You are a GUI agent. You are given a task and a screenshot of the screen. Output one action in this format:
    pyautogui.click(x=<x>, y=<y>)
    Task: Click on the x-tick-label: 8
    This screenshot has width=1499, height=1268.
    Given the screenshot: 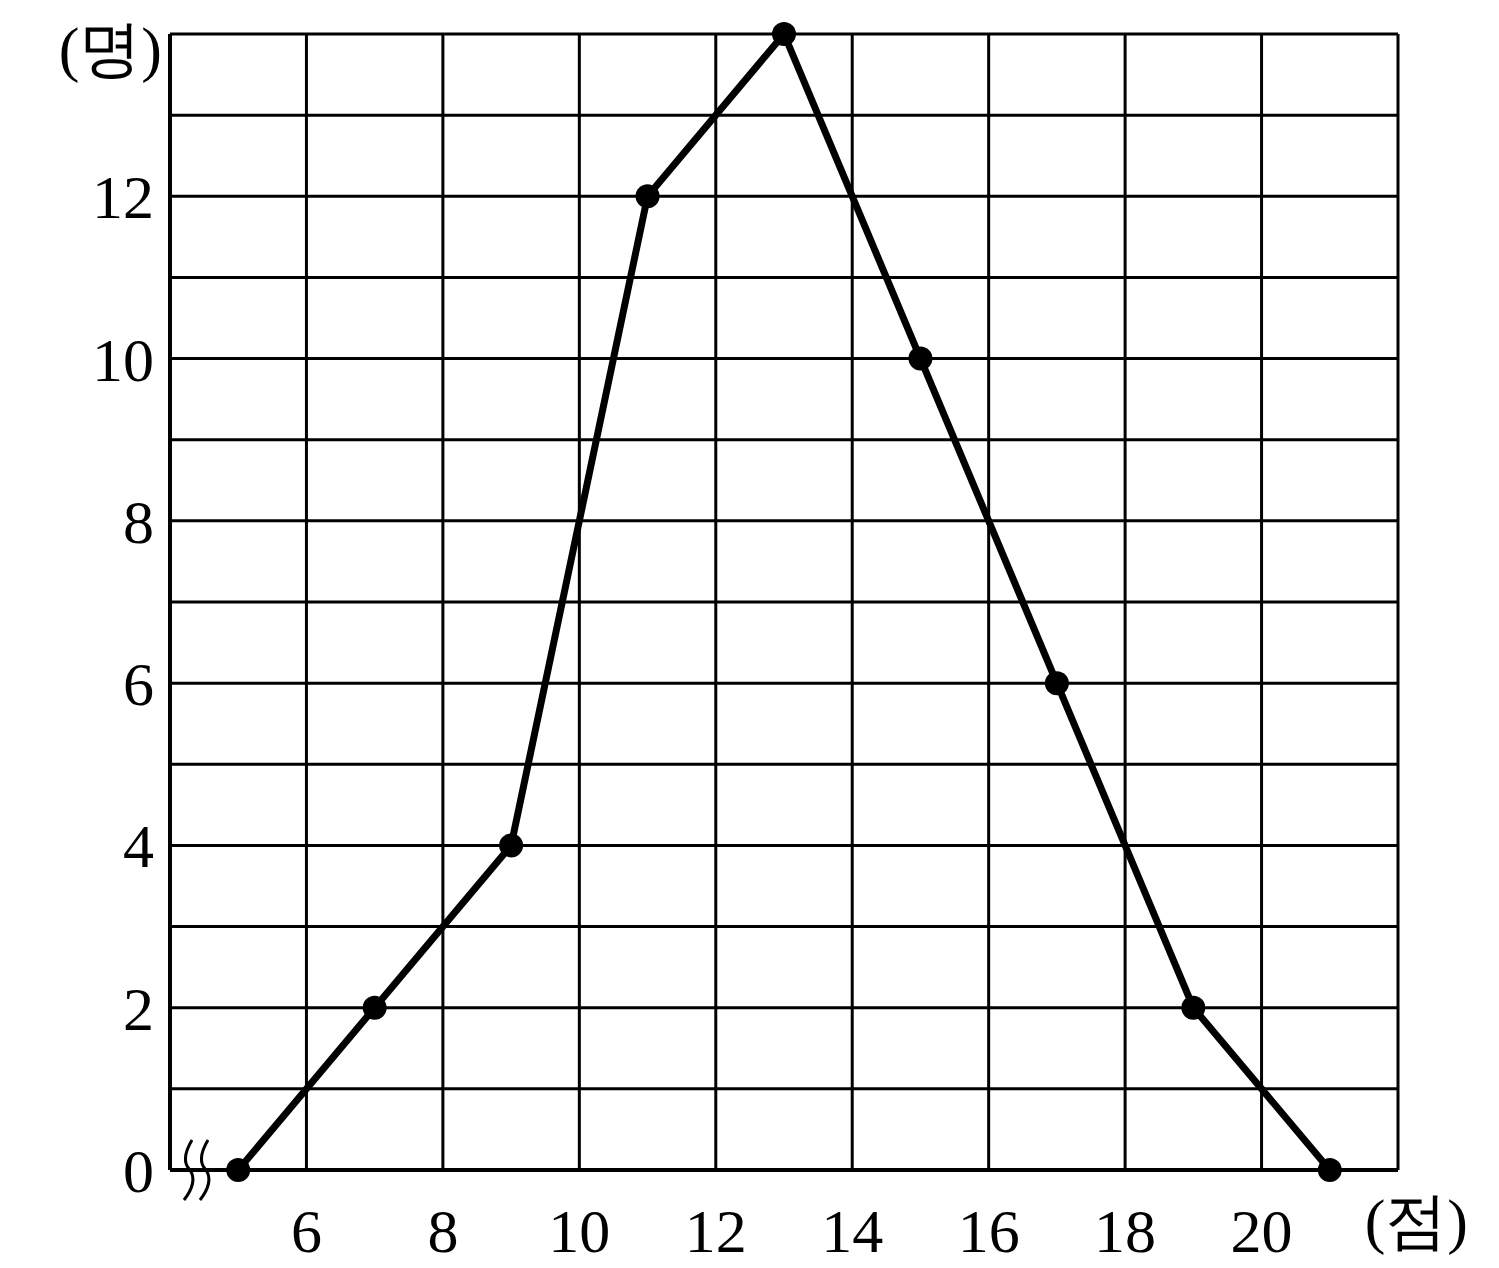 What is the action you would take?
    pyautogui.click(x=443, y=1231)
    